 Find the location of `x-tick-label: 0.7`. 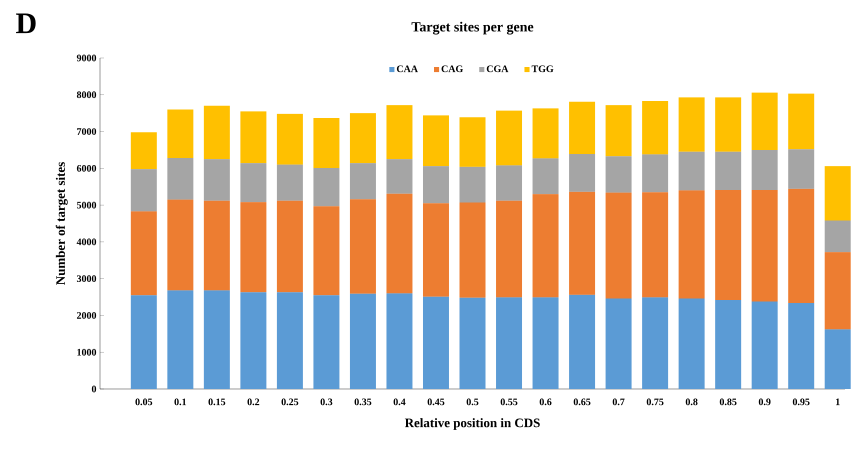

x-tick-label: 0.7 is located at coordinates (618, 402).